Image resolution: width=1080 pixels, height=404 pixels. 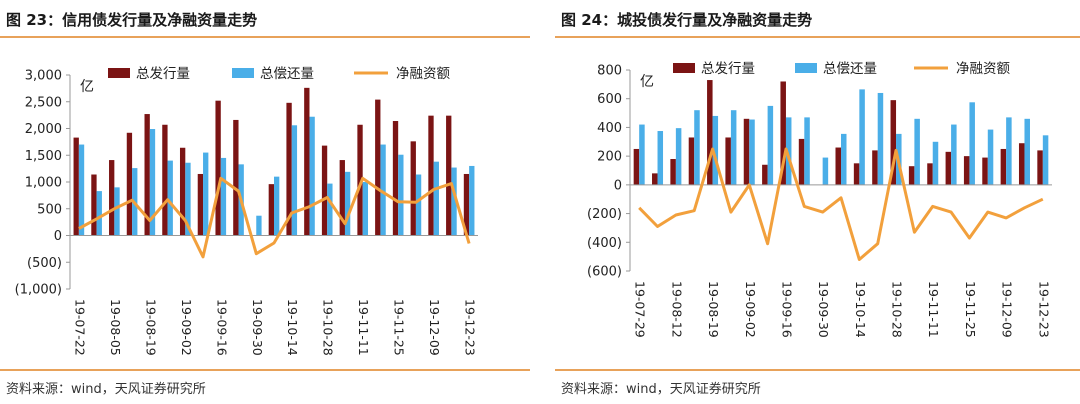 What do you see at coordinates (43, 183) in the screenshot?
I see `y-tick-label: 1,000` at bounding box center [43, 183].